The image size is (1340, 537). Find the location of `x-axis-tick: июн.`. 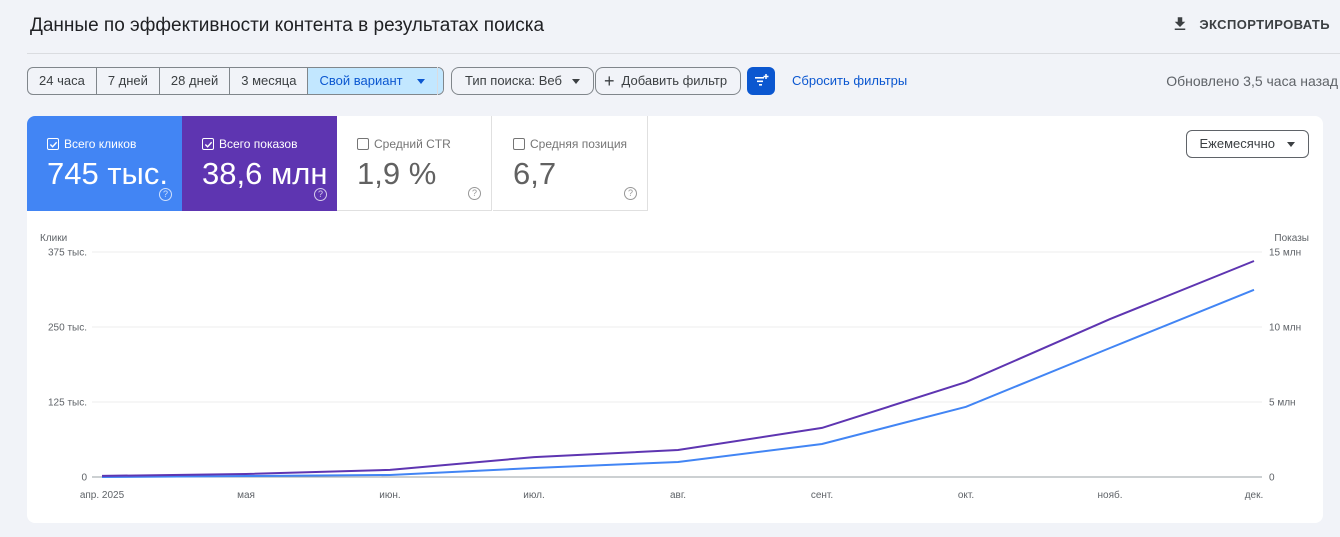

x-axis-tick: июн. is located at coordinates (389, 495).